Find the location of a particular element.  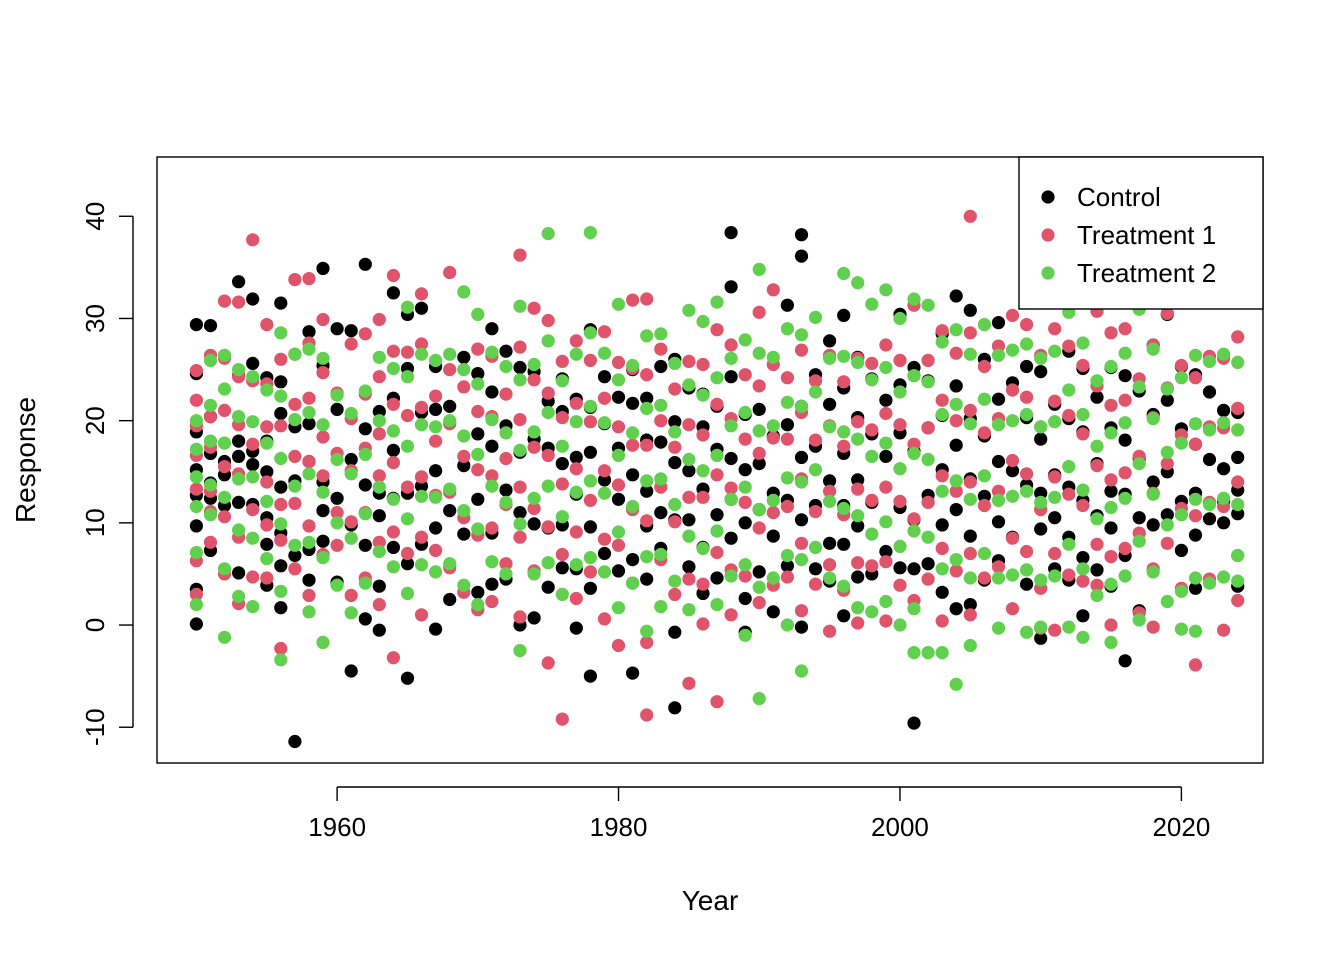

legend-marker is located at coordinates (1048, 235).